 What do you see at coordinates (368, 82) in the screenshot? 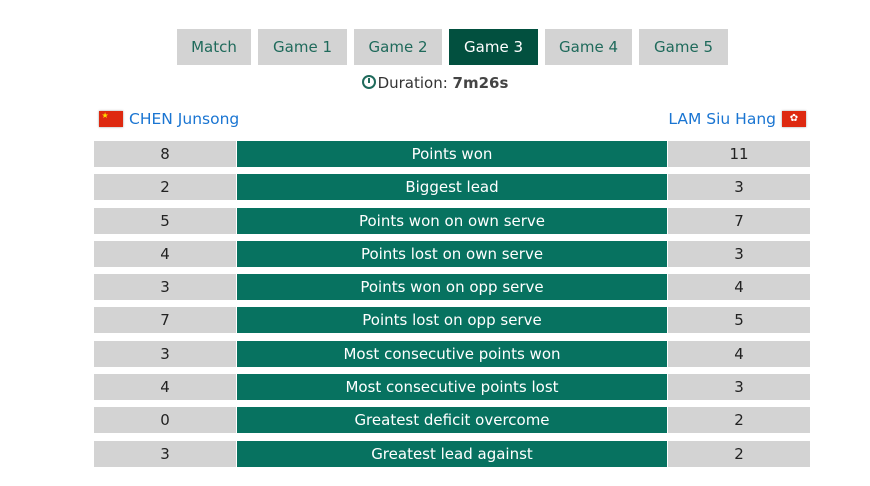
I see `clock-icon` at bounding box center [368, 82].